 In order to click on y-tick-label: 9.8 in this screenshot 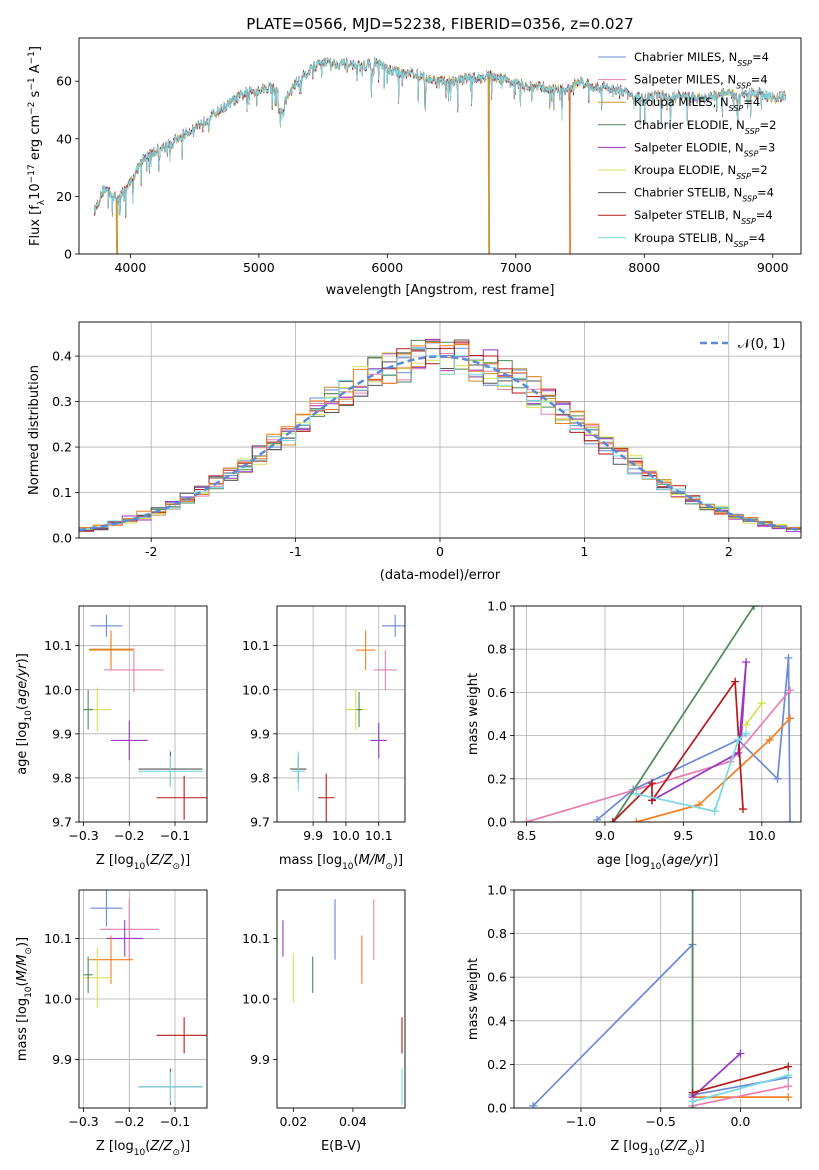, I will do `click(260, 777)`.